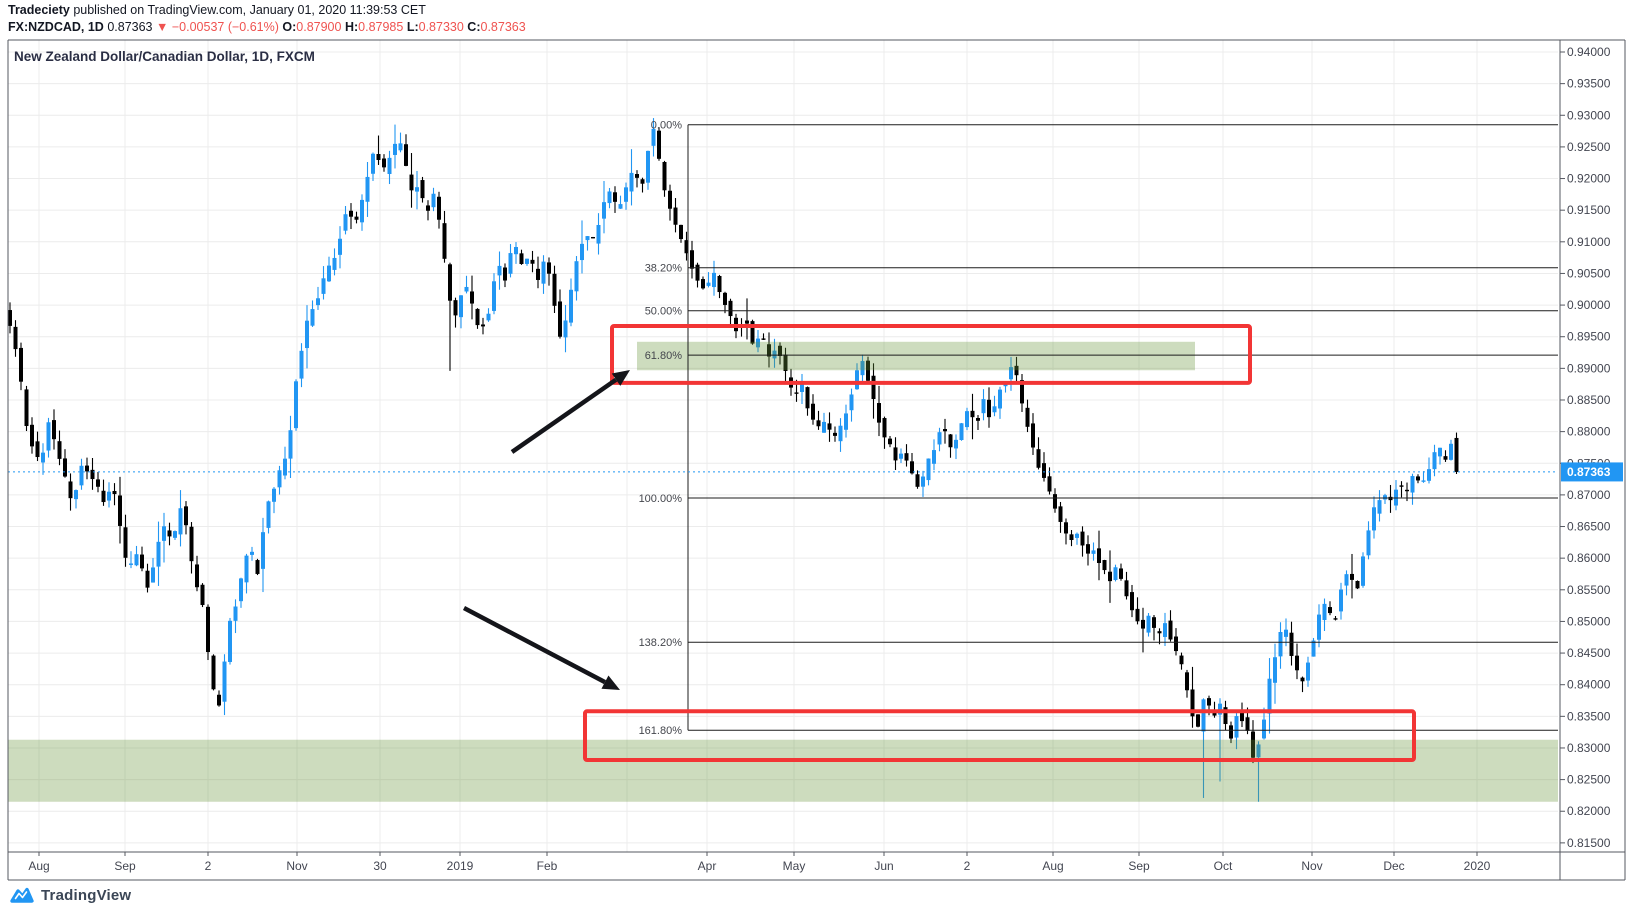 This screenshot has height=919, width=1627. I want to click on fib-level-label: 38.20%, so click(664, 268).